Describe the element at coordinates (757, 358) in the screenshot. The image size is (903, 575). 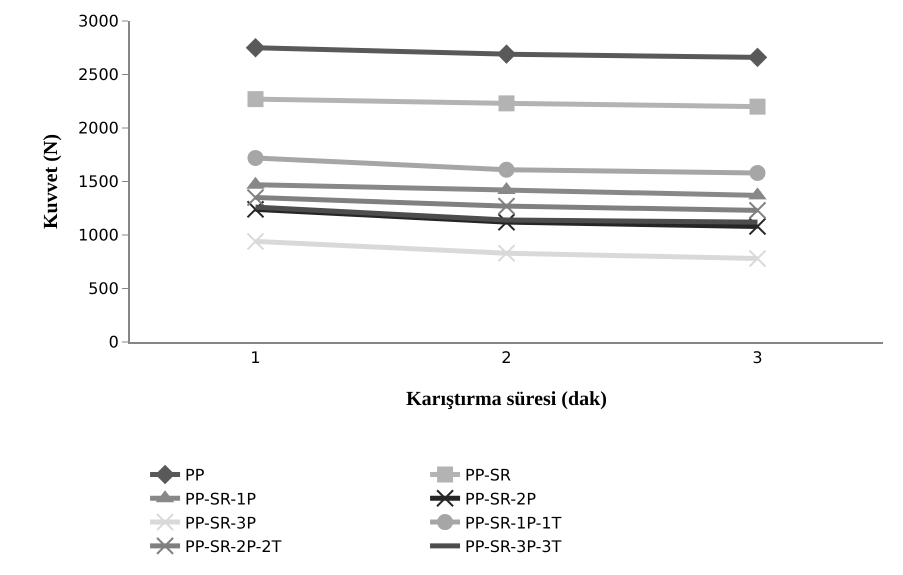
I see `x-tick-label: 3` at that location.